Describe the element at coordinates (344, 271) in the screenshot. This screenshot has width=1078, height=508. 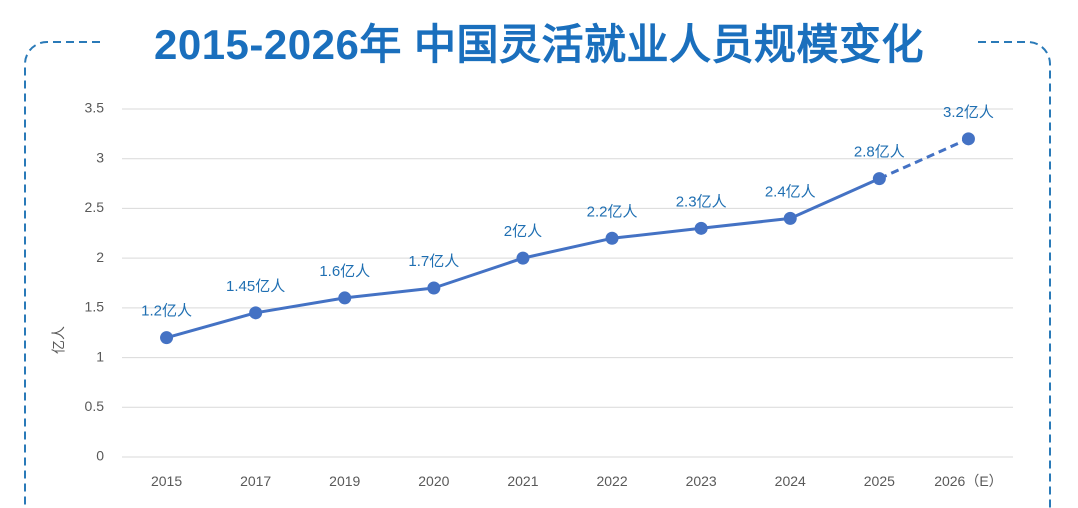
I see `data-label: 1.6亿人` at that location.